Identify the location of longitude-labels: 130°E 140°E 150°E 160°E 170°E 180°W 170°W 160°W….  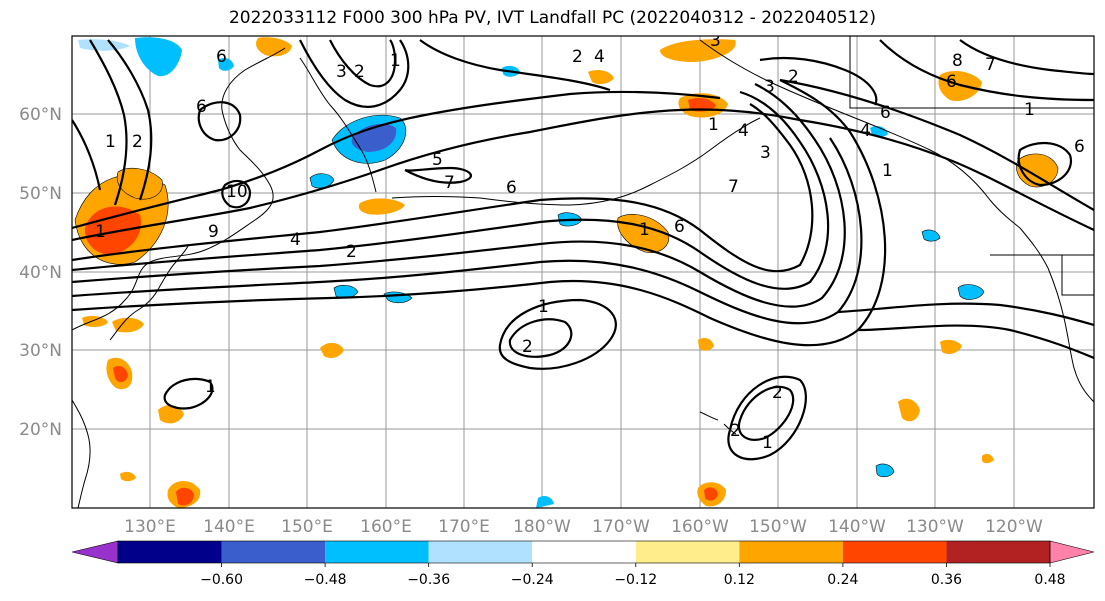
(583, 527).